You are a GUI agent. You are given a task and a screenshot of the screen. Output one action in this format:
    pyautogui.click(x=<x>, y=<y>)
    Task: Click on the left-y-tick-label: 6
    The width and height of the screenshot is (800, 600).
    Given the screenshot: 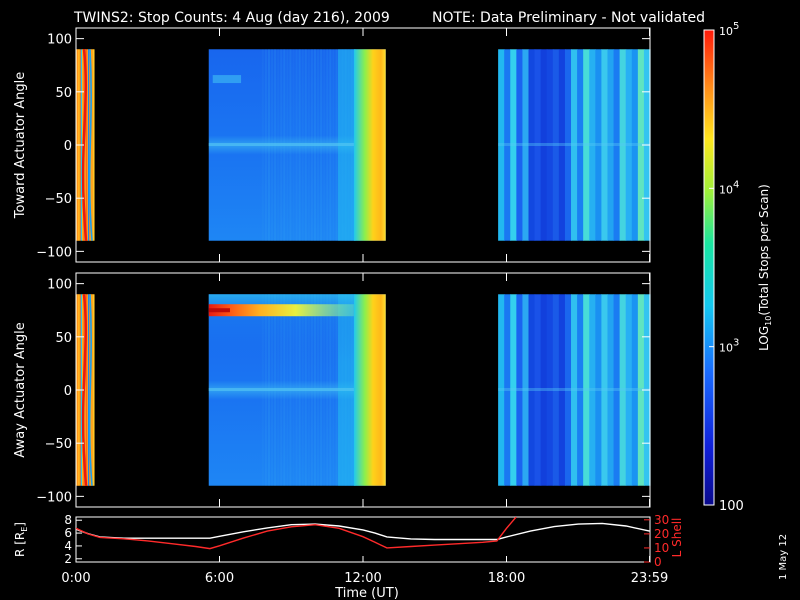 What is the action you would take?
    pyautogui.click(x=68, y=533)
    